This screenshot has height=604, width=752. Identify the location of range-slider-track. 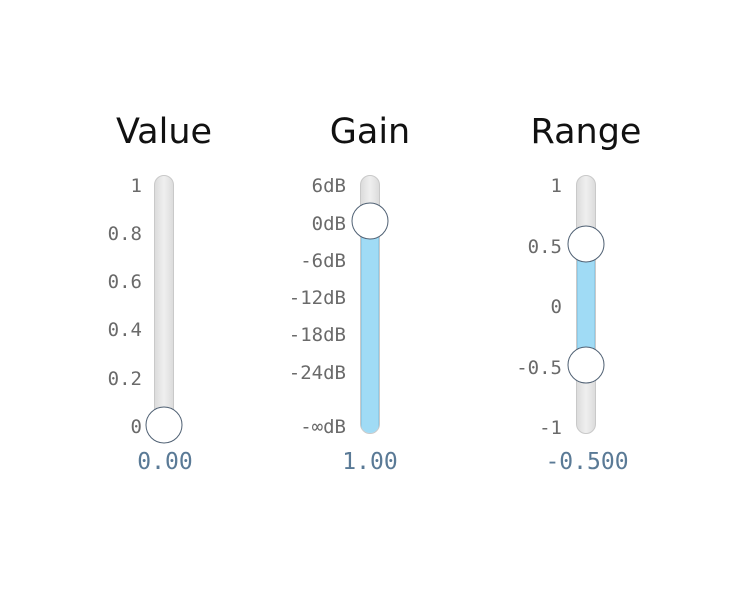
(586, 304).